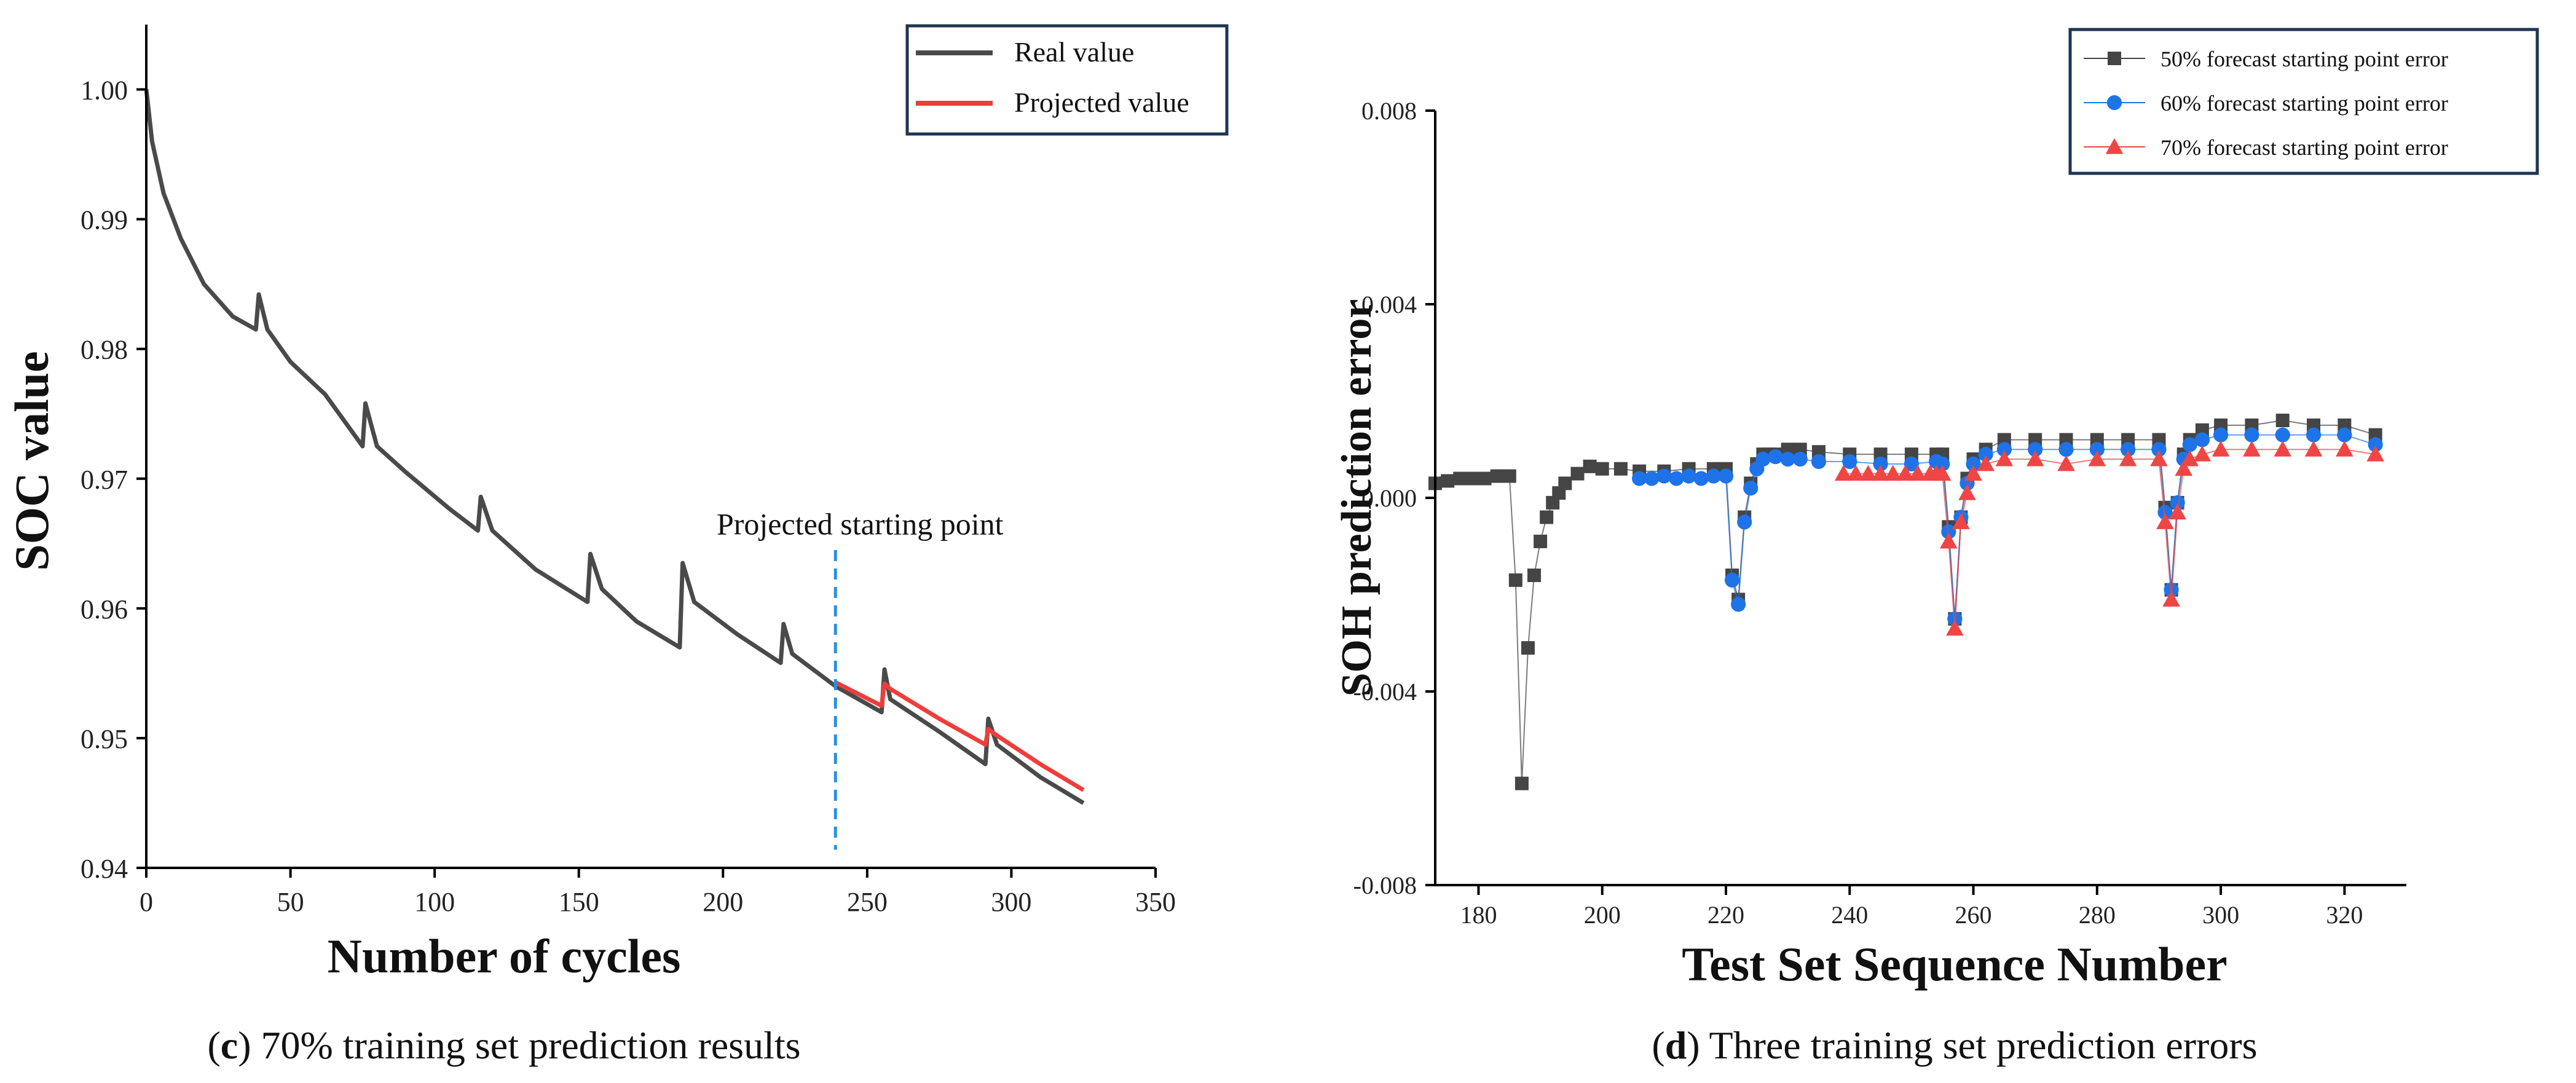 The image size is (2576, 1083). I want to click on panel-c-legend-label-projected: Projected value, so click(1102, 102).